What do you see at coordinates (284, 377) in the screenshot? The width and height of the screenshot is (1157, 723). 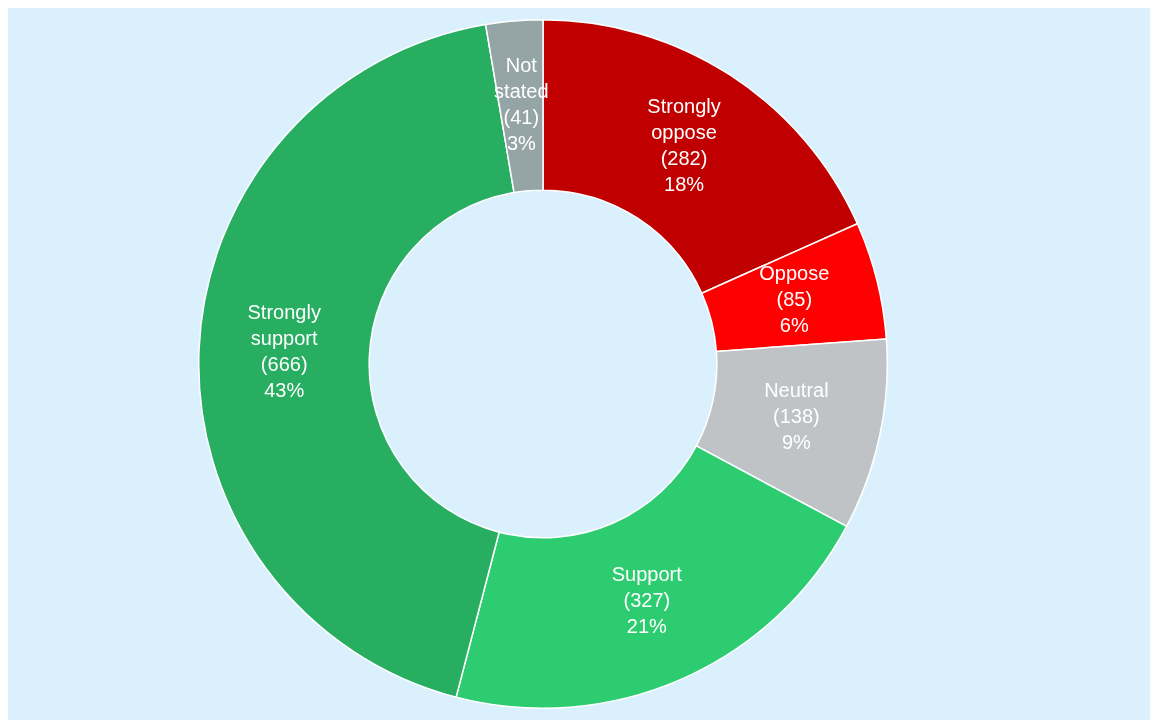 I see `data-label: (666) 43%` at bounding box center [284, 377].